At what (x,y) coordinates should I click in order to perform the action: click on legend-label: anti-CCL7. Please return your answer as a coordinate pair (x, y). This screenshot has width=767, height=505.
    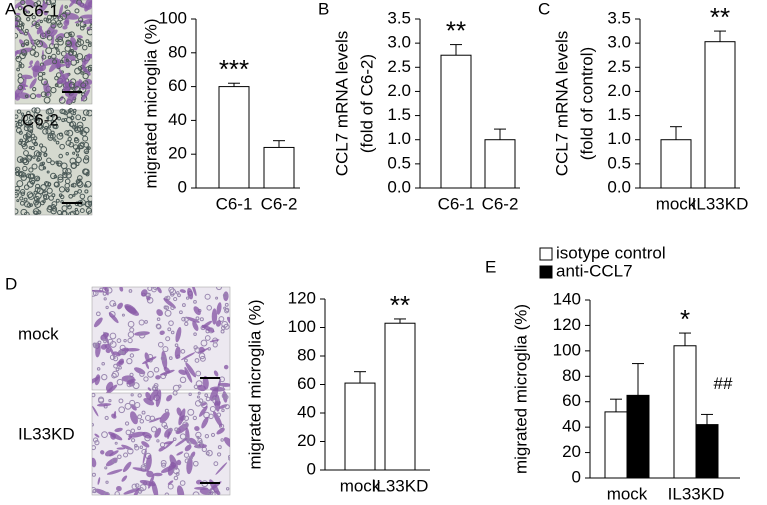
    Looking at the image, I should click on (594, 270).